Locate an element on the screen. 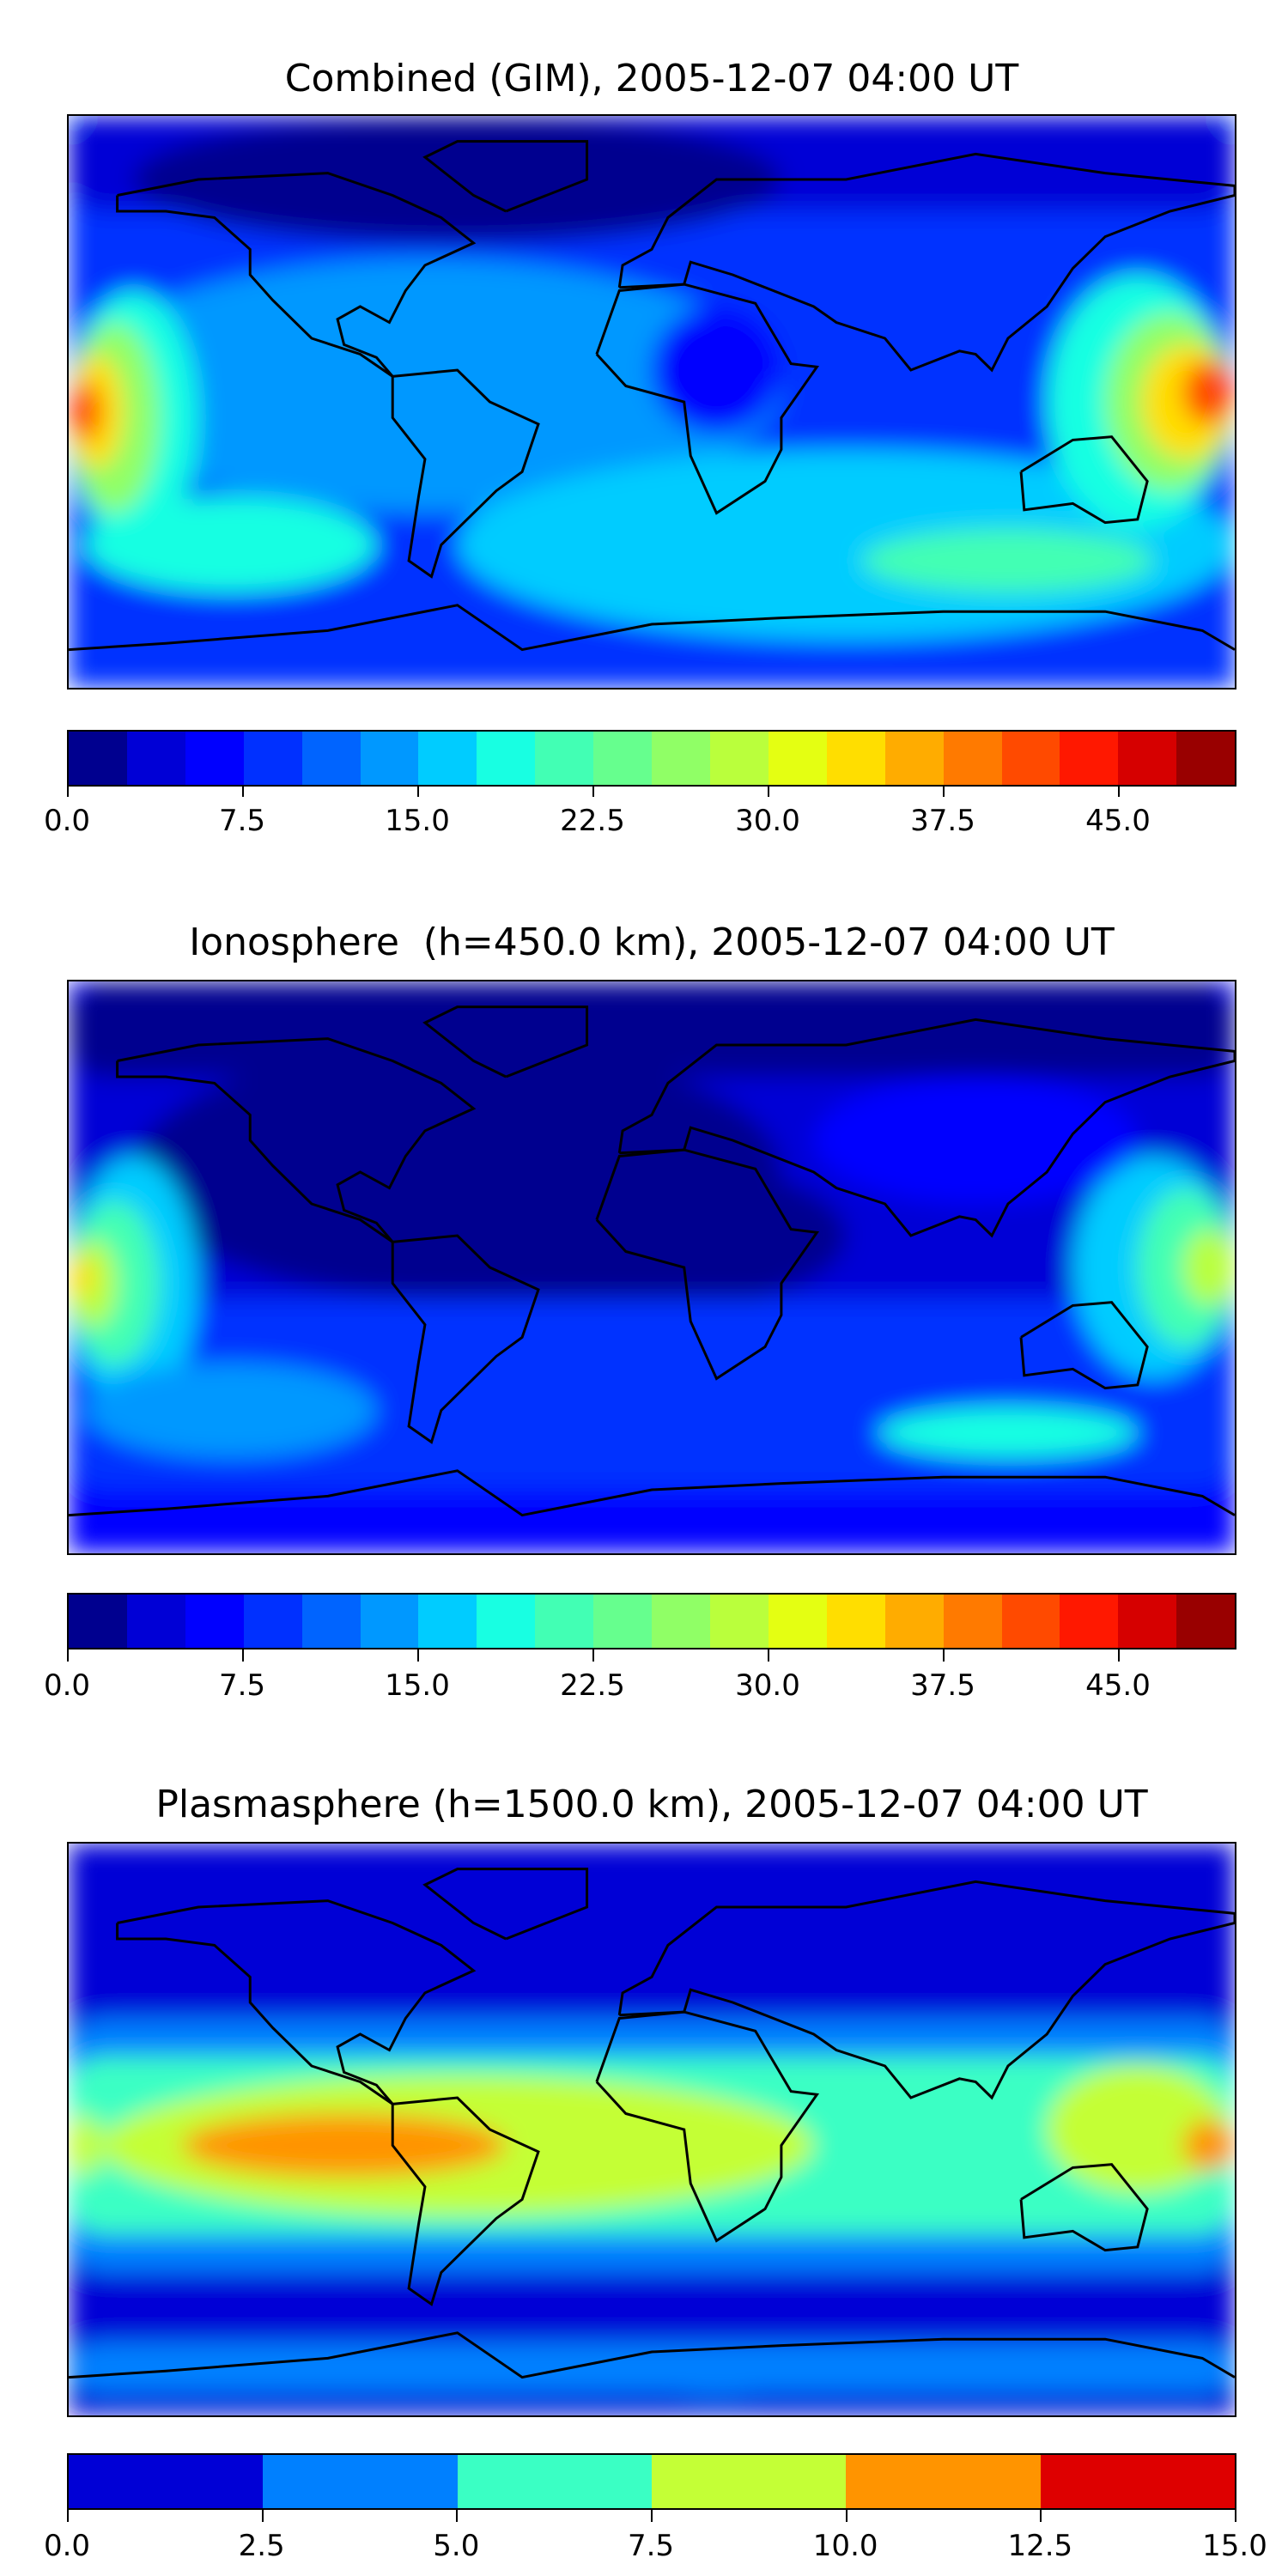 Image resolution: width=1288 pixels, height=2576 pixels. colorbar-tick-label: 0.0 is located at coordinates (67, 821).